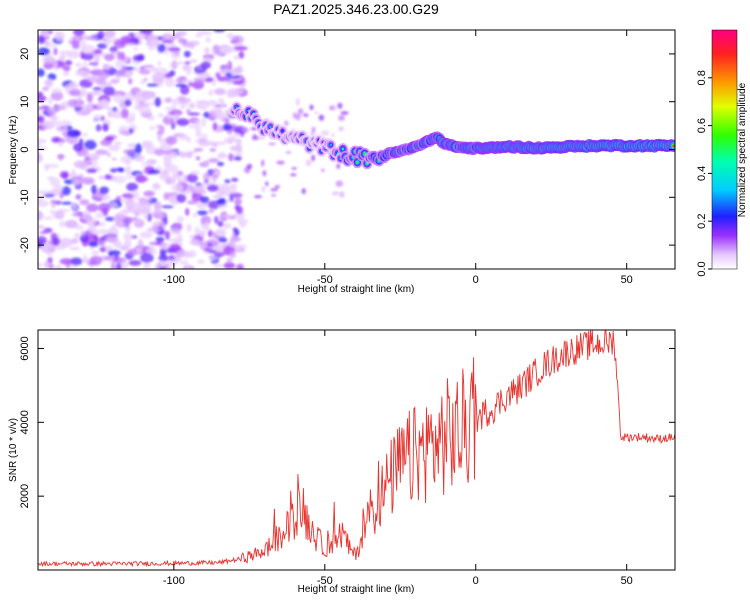 The image size is (750, 600). I want to click on y-tick-label: 0, so click(25, 149).